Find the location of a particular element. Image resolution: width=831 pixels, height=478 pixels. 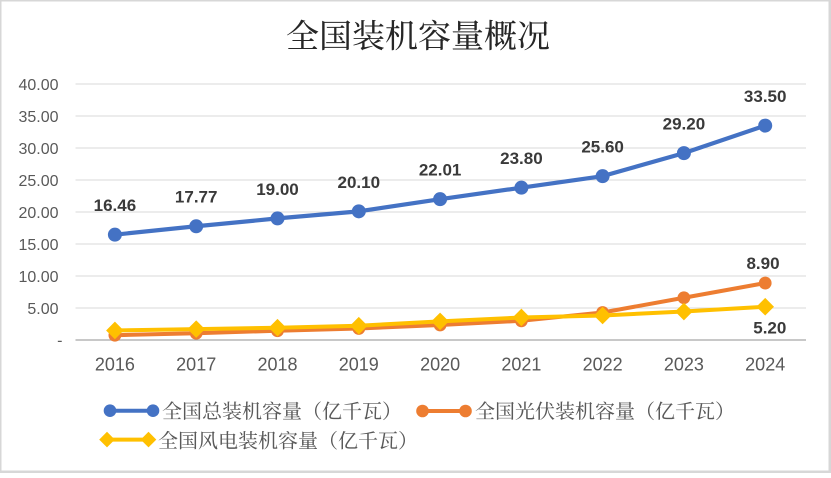

svg-text: 2024 is located at coordinates (765, 365).